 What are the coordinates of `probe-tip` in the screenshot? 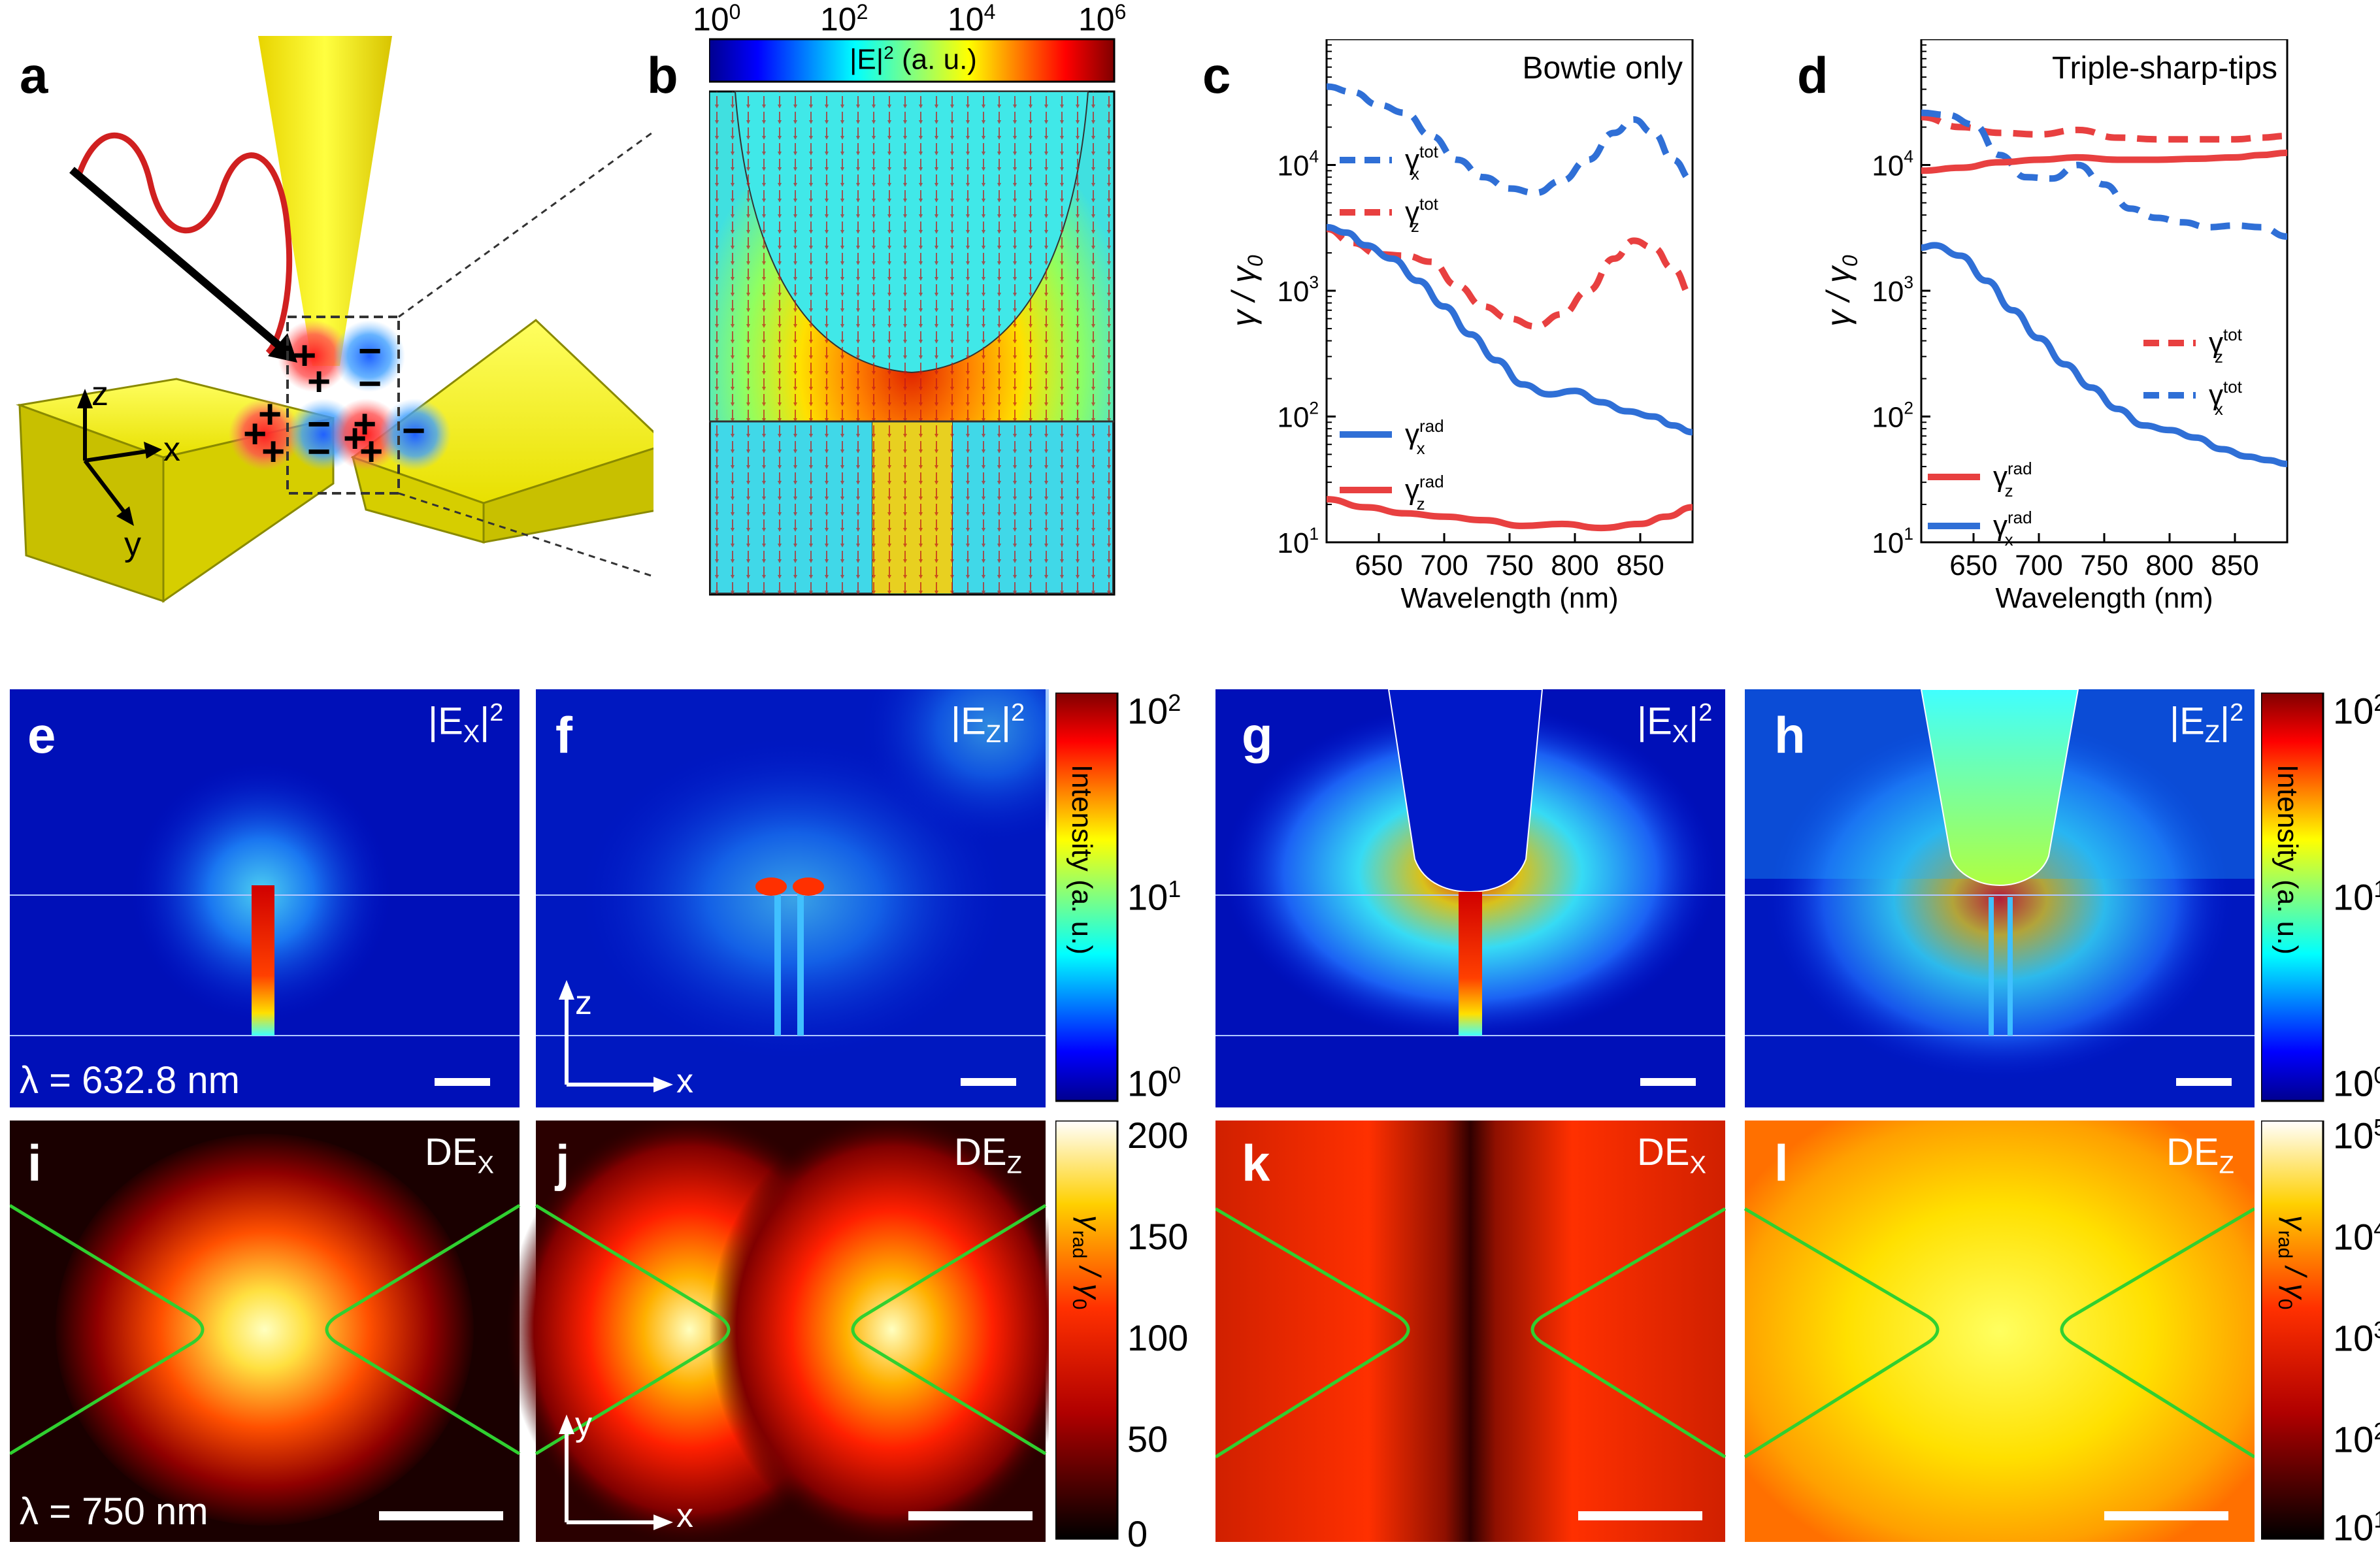 It's located at (325, 201).